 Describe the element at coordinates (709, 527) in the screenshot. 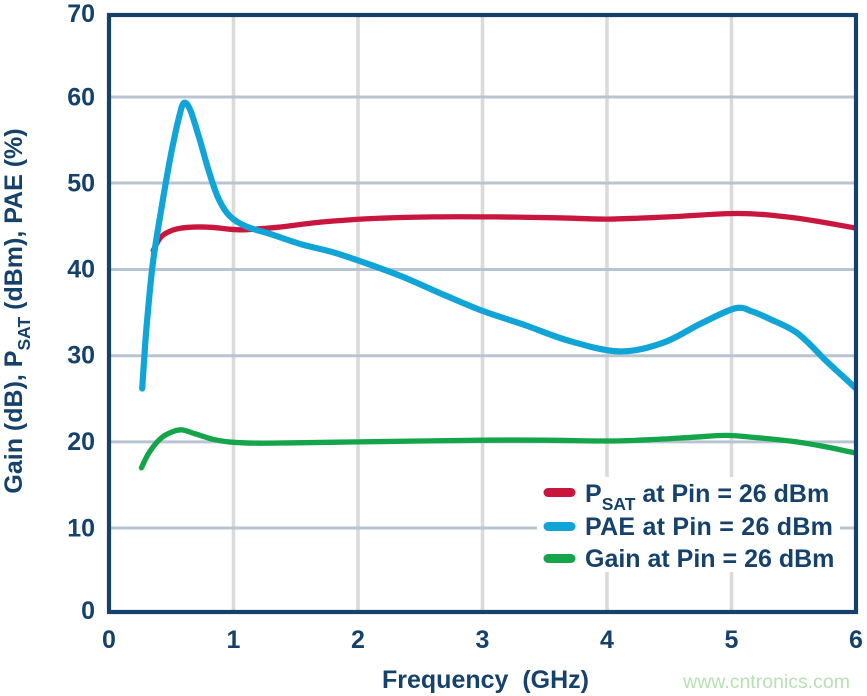

I see `svg-text: PAE at Pin = 26 dBm` at that location.